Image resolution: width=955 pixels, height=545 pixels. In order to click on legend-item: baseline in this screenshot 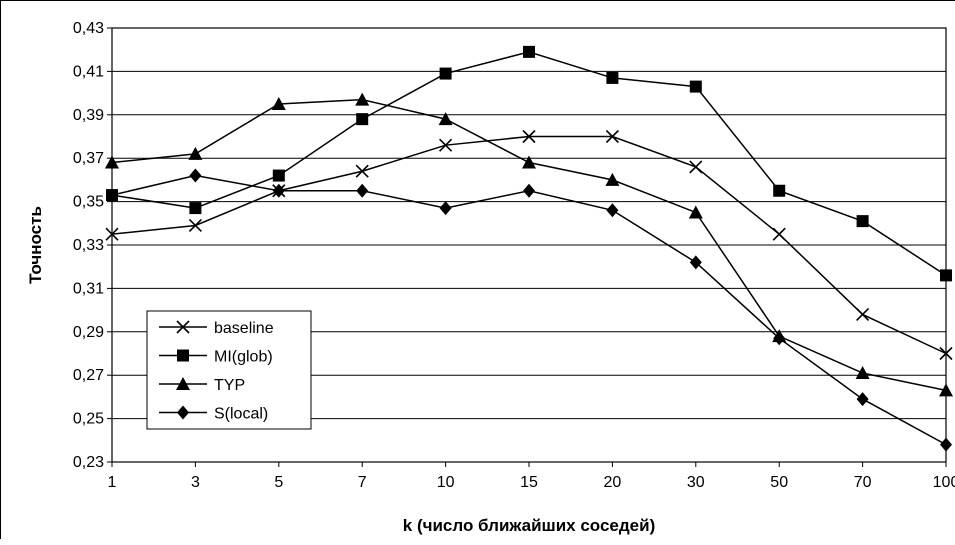, I will do `click(216, 328)`.